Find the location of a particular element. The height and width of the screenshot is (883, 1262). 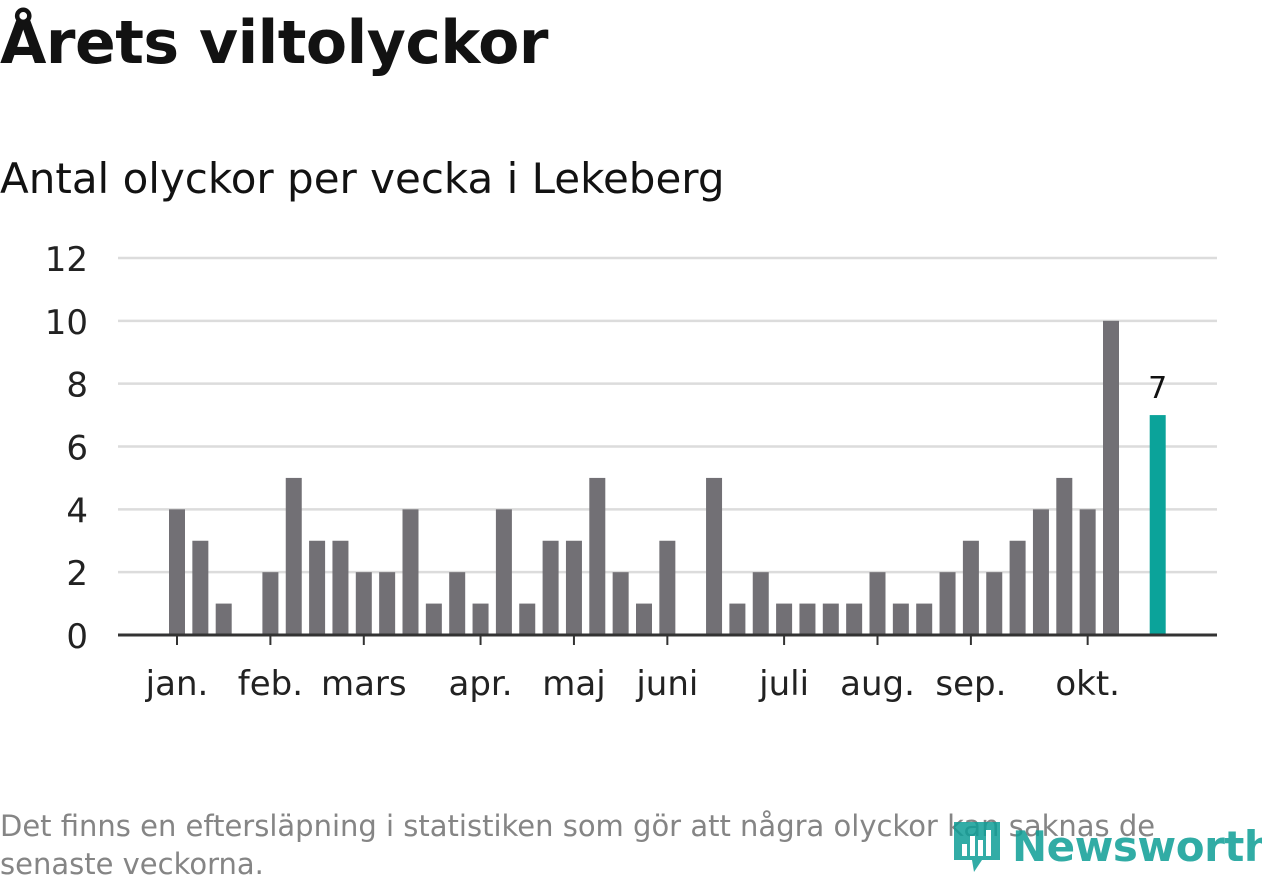

y-tick-label: 4 is located at coordinates (77, 511).